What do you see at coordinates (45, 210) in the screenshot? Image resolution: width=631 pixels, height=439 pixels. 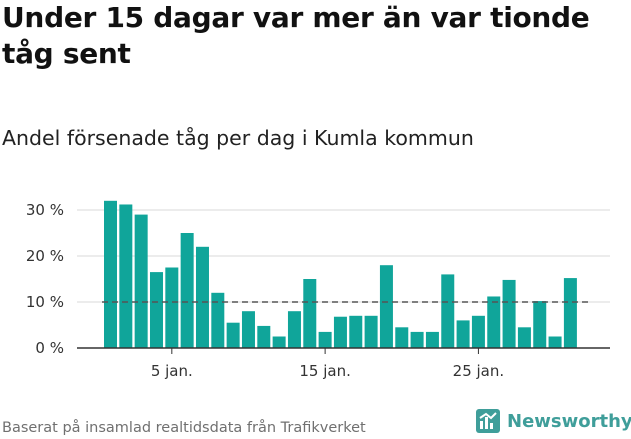 I see `y-tick-label: 30 %` at bounding box center [45, 210].